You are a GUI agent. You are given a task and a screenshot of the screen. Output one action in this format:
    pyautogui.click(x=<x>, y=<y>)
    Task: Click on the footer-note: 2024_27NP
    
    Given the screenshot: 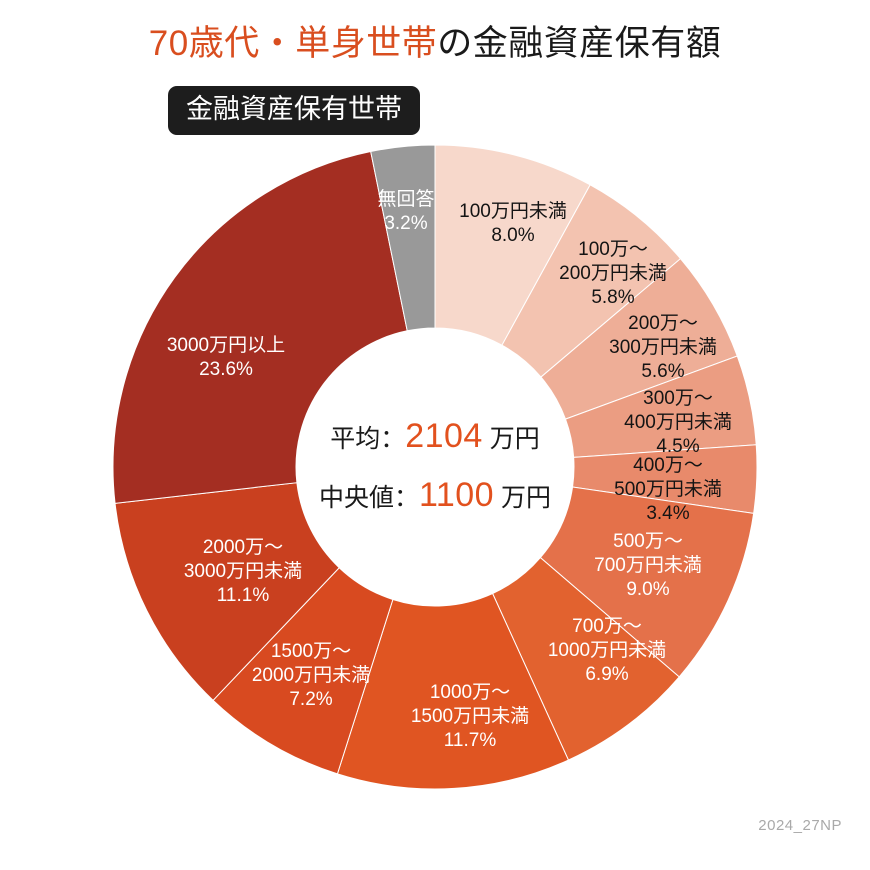 What is the action you would take?
    pyautogui.click(x=800, y=825)
    